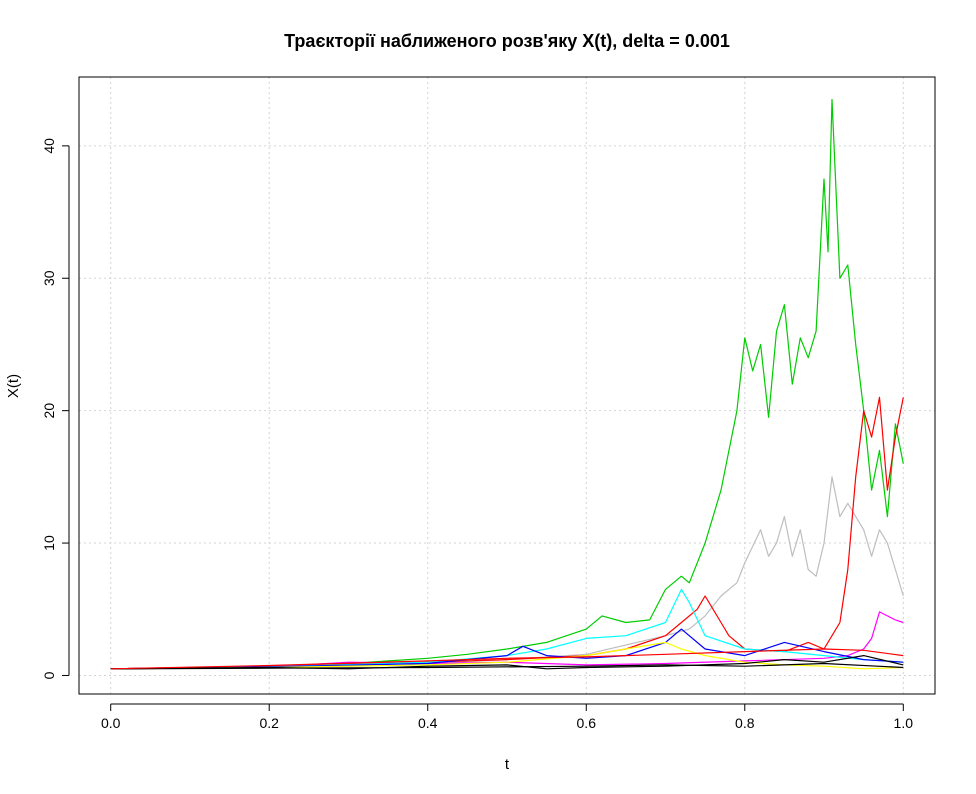  I want to click on x-tick-label-0: 0.0, so click(111, 723).